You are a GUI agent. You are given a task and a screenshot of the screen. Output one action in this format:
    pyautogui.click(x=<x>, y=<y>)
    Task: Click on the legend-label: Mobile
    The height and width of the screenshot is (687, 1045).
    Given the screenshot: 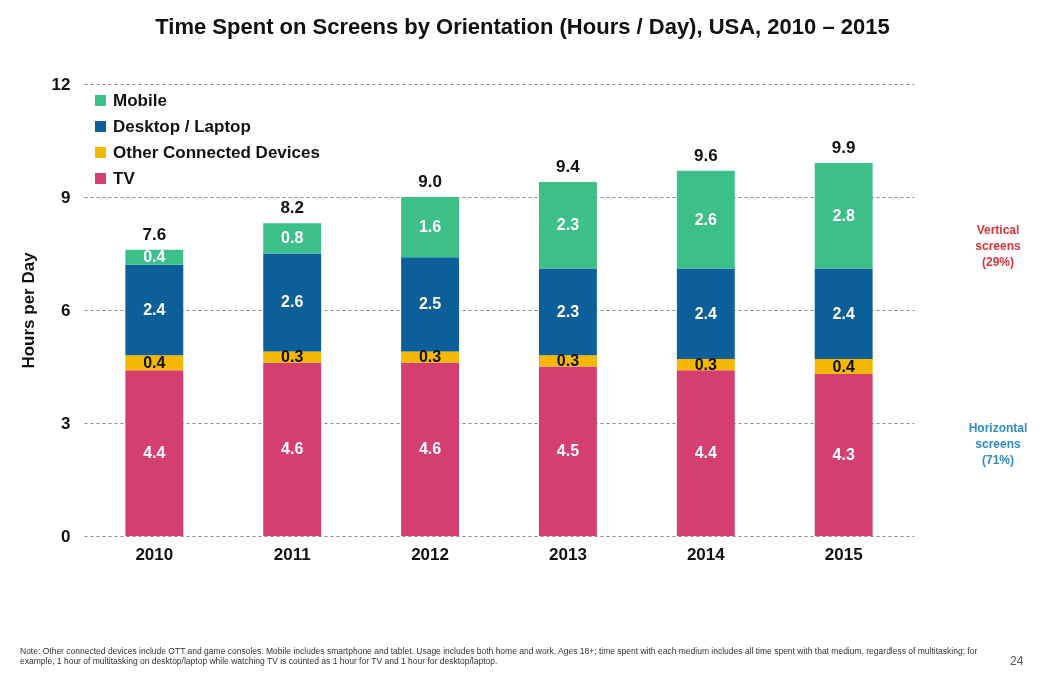 What is the action you would take?
    pyautogui.click(x=140, y=100)
    